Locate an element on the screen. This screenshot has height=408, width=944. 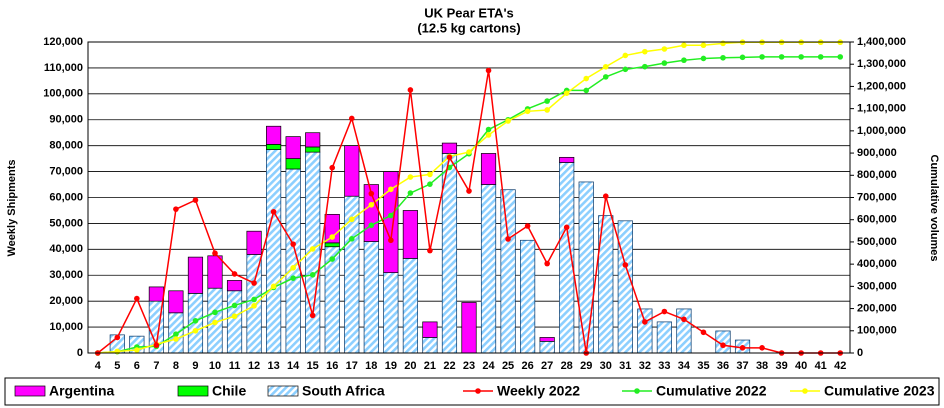
legend-label: Chile is located at coordinates (229, 391).